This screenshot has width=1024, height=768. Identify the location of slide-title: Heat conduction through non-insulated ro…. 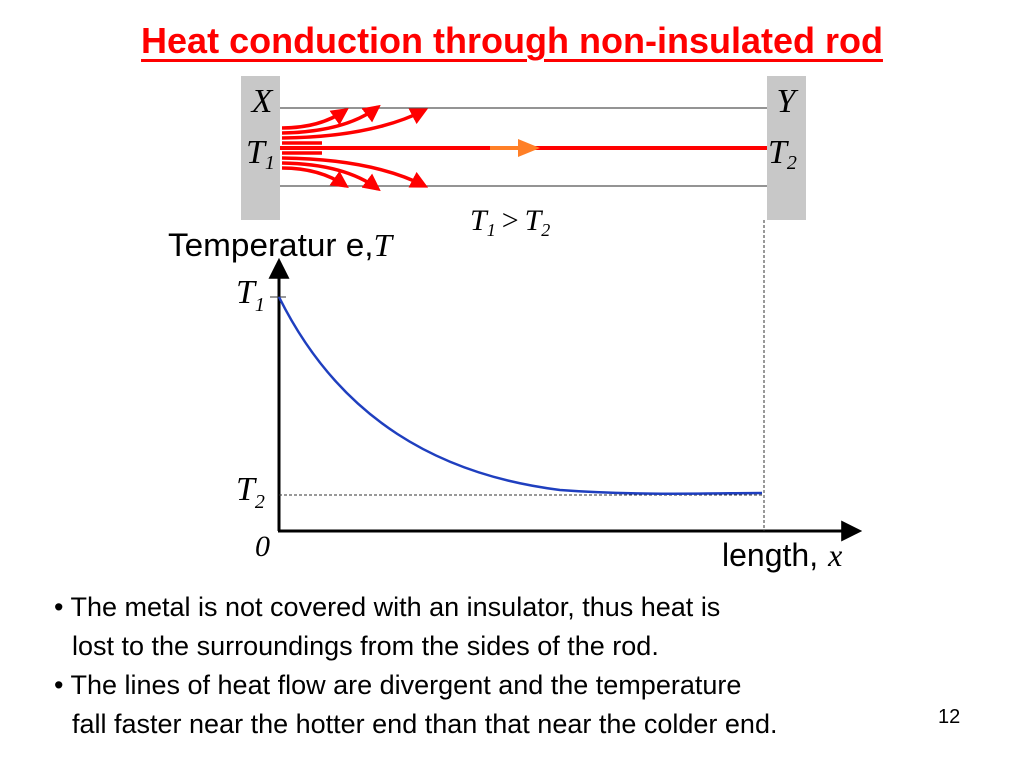
(512, 40).